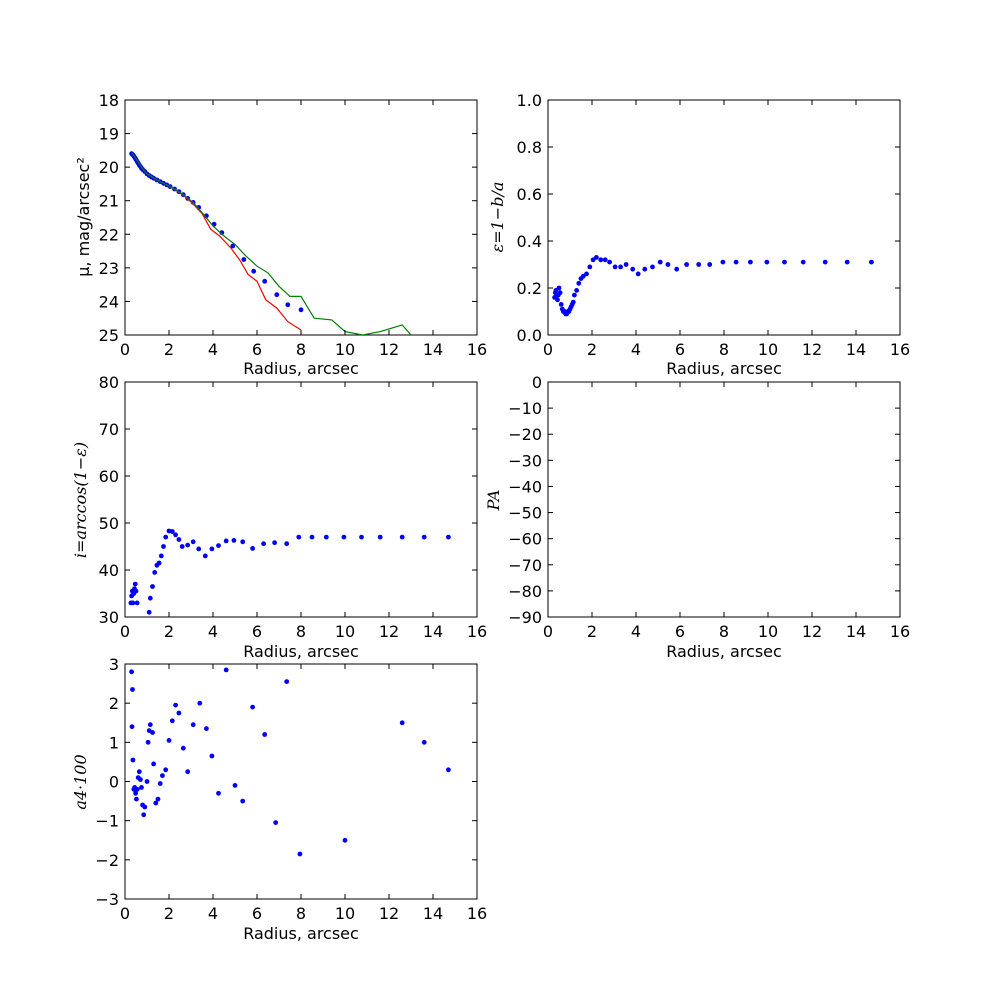 Image resolution: width=1000 pixels, height=1000 pixels. Describe the element at coordinates (114, 742) in the screenshot. I see `y-tick-label: 1` at that location.